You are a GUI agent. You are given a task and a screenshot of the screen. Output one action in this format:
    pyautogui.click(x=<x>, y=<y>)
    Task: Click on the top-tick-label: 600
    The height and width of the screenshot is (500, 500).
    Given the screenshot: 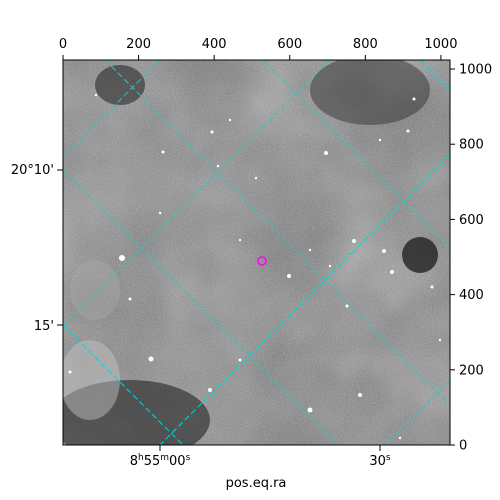 What is the action you would take?
    pyautogui.click(x=289, y=44)
    